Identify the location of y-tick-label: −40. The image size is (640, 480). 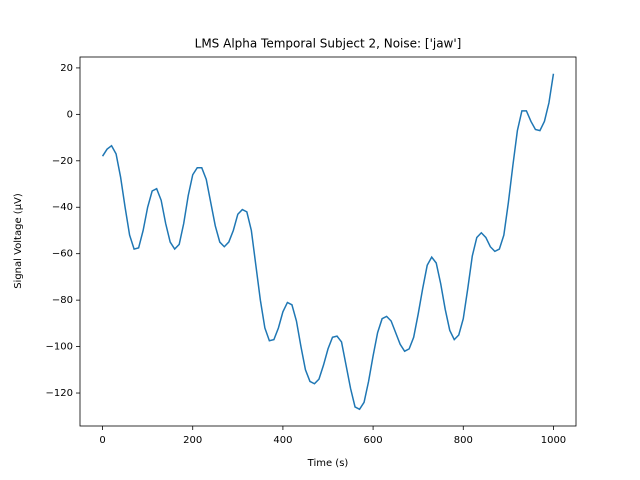
(62, 207).